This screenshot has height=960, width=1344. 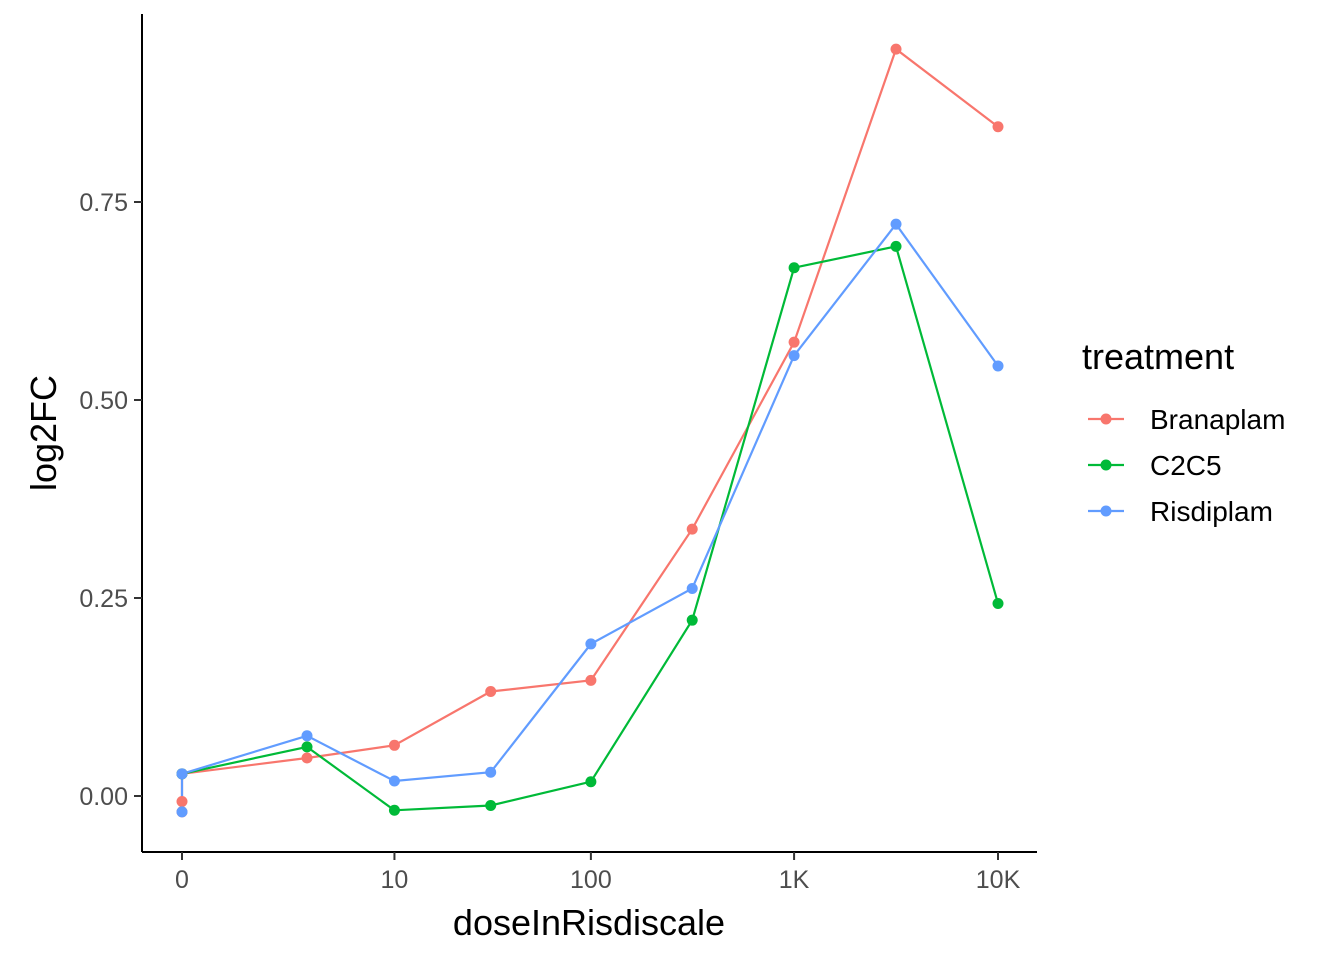 I want to click on legend-label-risdiplam: Risdiplam, so click(x=1211, y=511).